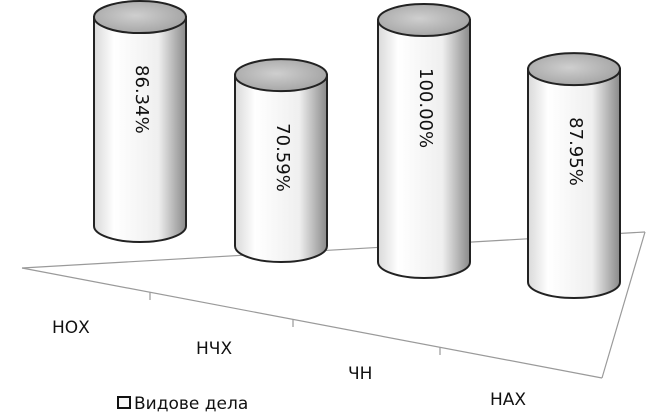 The width and height of the screenshot is (669, 412). I want to click on data-label: 86.34%, so click(141, 99).